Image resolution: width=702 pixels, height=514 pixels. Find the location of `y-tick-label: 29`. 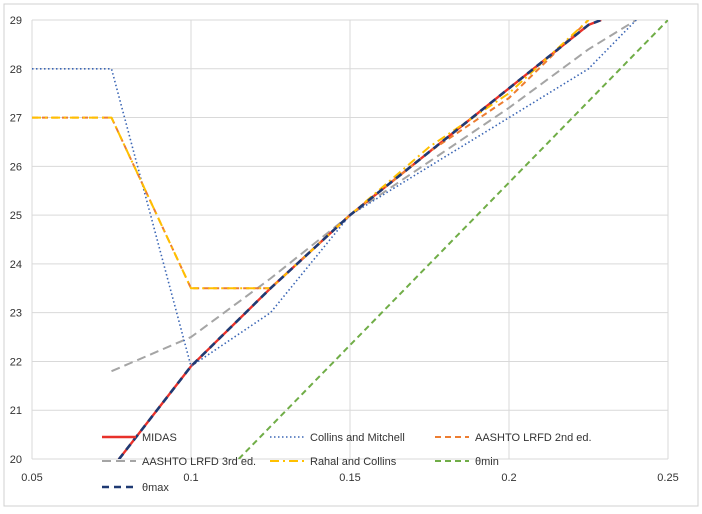

y-tick-label: 29 is located at coordinates (16, 21).